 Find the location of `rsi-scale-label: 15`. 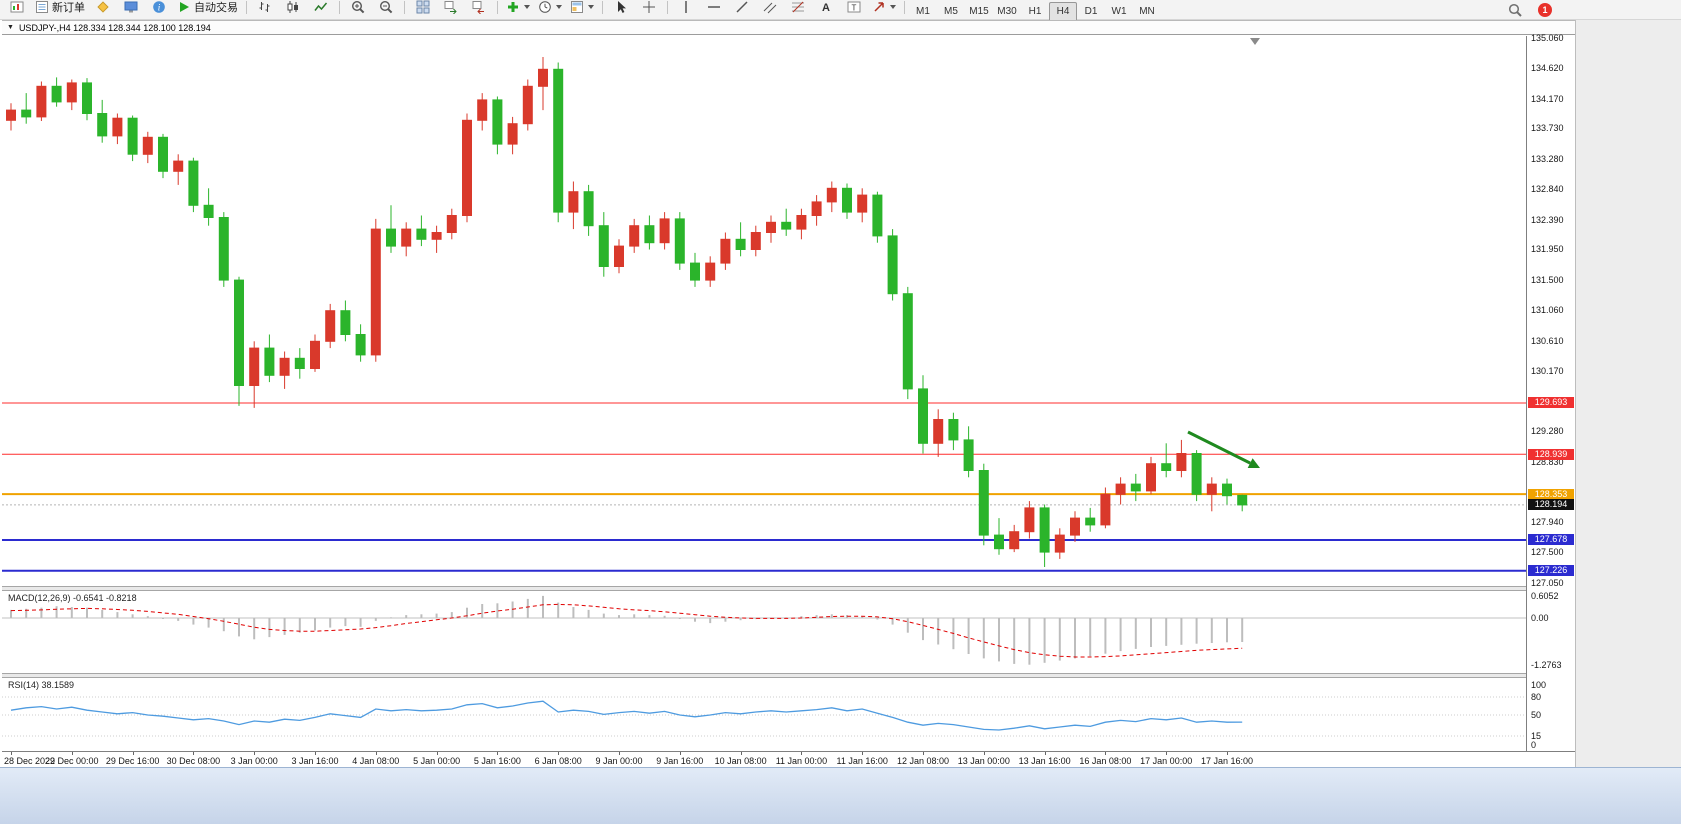

rsi-scale-label: 15 is located at coordinates (1536, 736).